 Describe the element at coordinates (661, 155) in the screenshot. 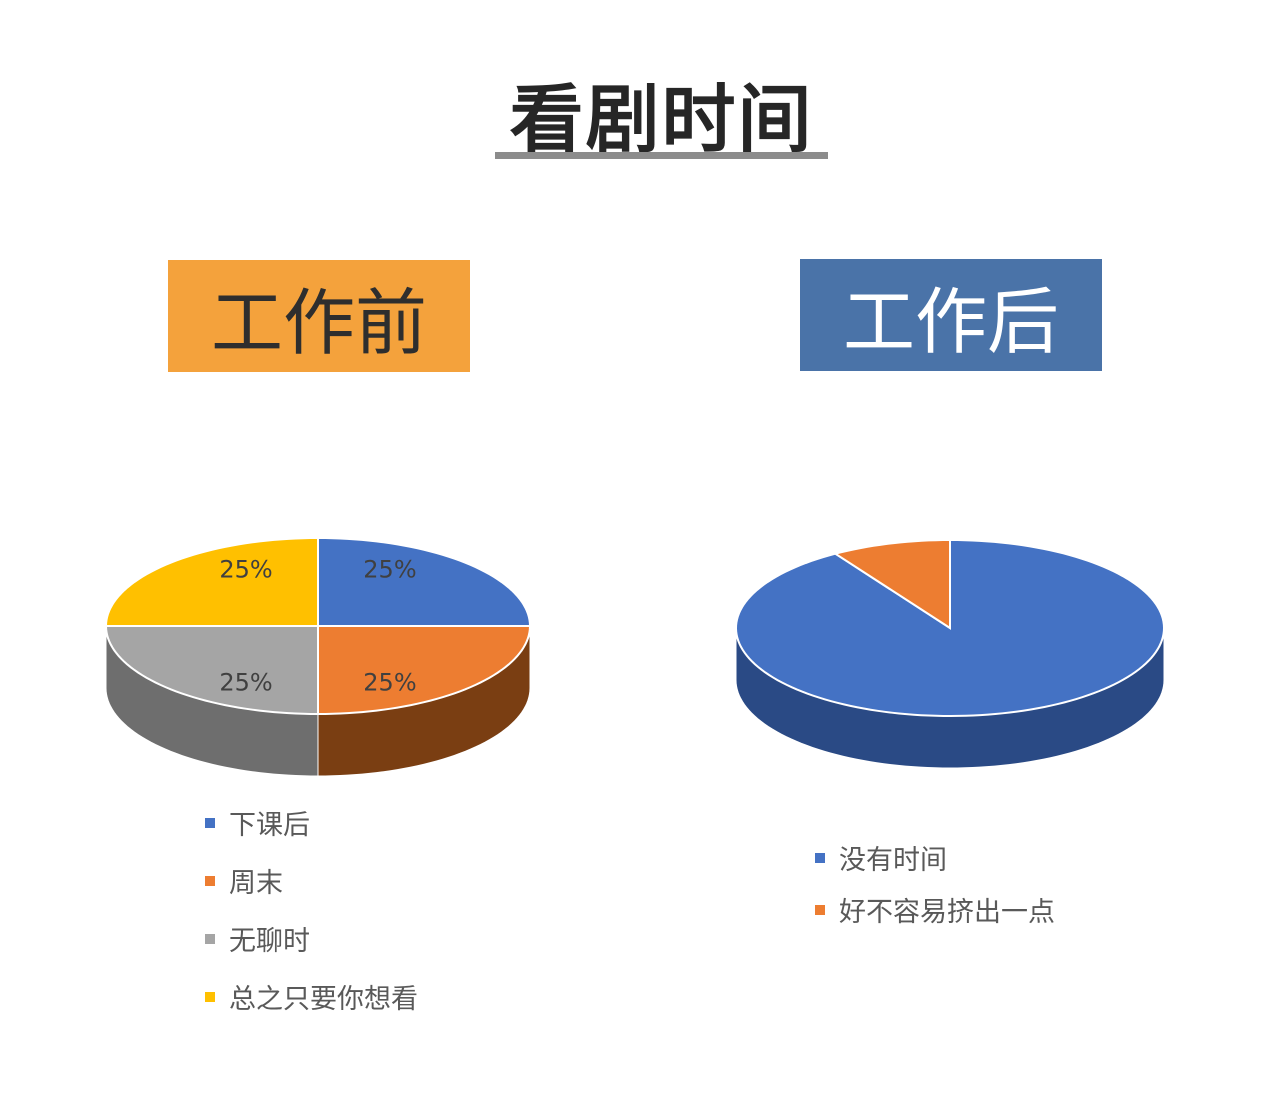

I see `title-underline` at that location.